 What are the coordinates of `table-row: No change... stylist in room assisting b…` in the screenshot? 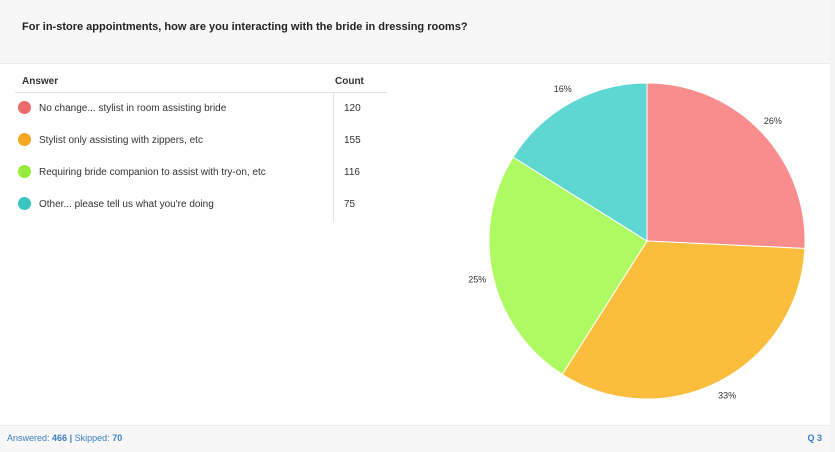 It's located at (201, 109).